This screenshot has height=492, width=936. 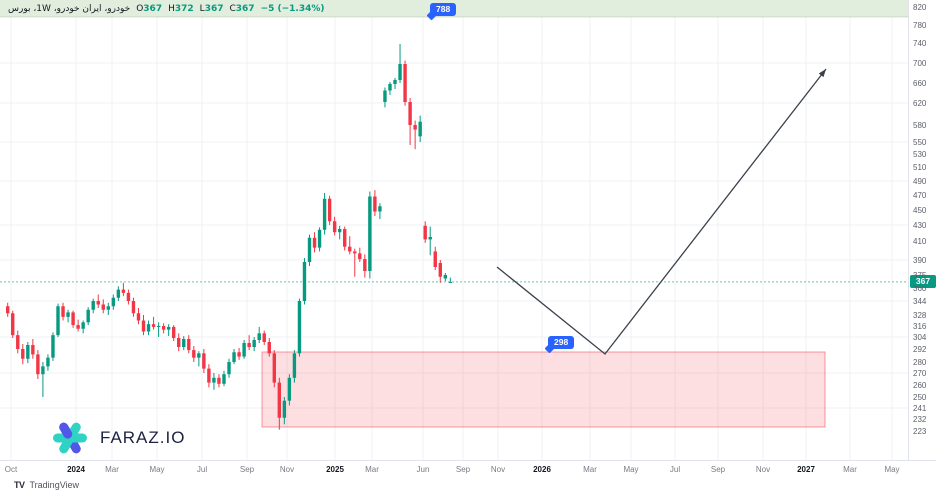 I want to click on price-tick-label: 660, so click(x=920, y=83).